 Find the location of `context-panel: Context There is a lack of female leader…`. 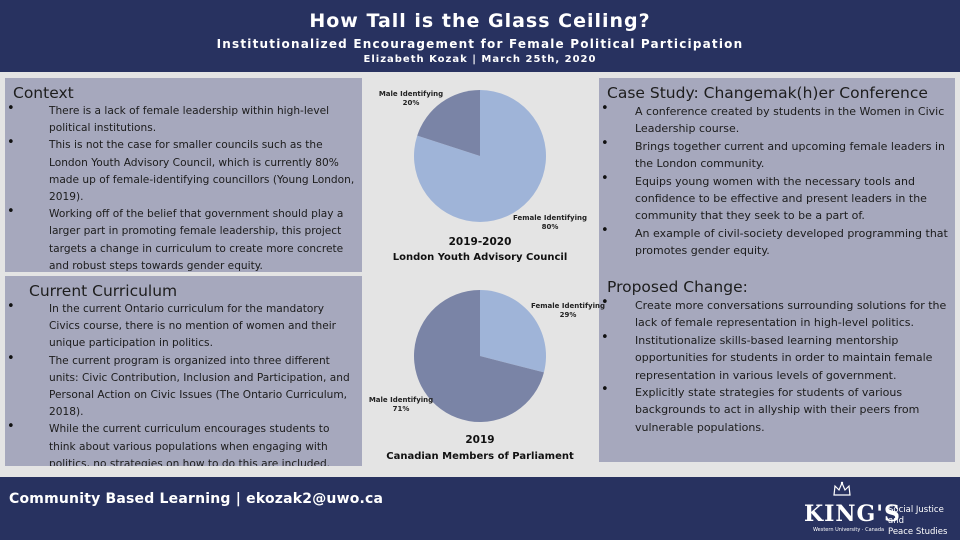

context-panel: Context There is a lack of female leader… is located at coordinates (183, 175).